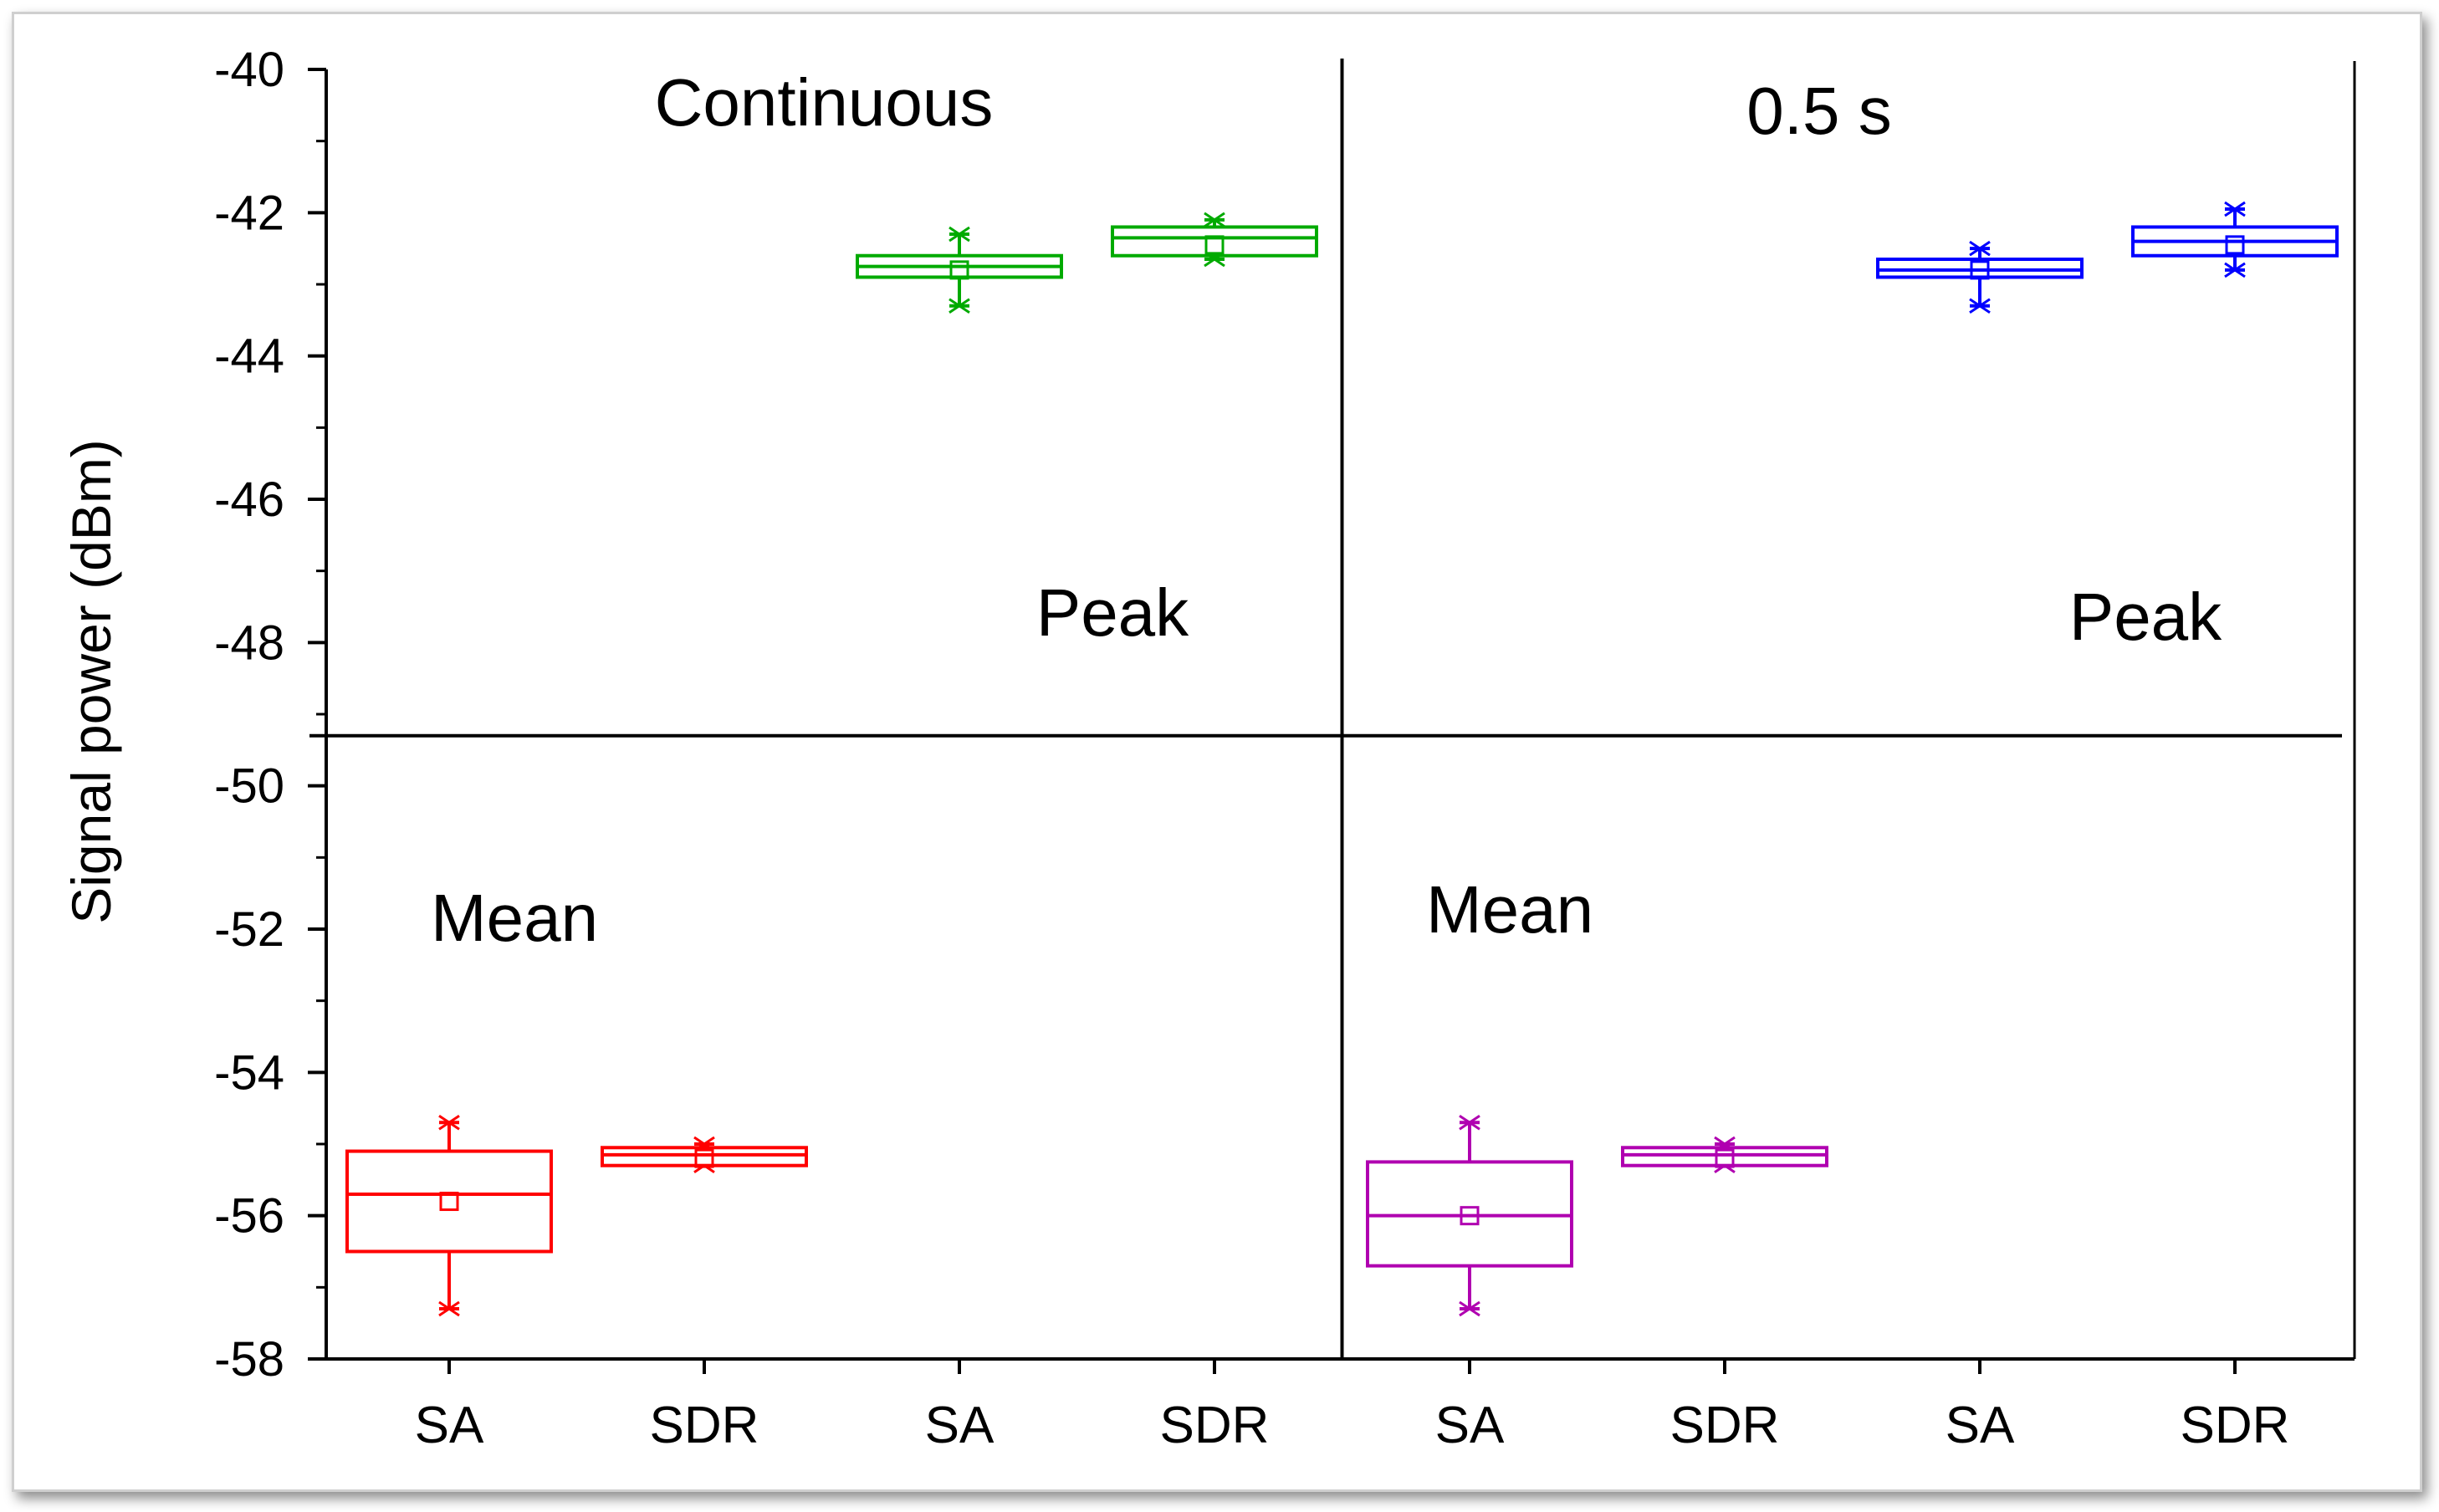 The height and width of the screenshot is (1512, 2439). What do you see at coordinates (249, 213) in the screenshot?
I see `y-tick-label: -42` at bounding box center [249, 213].